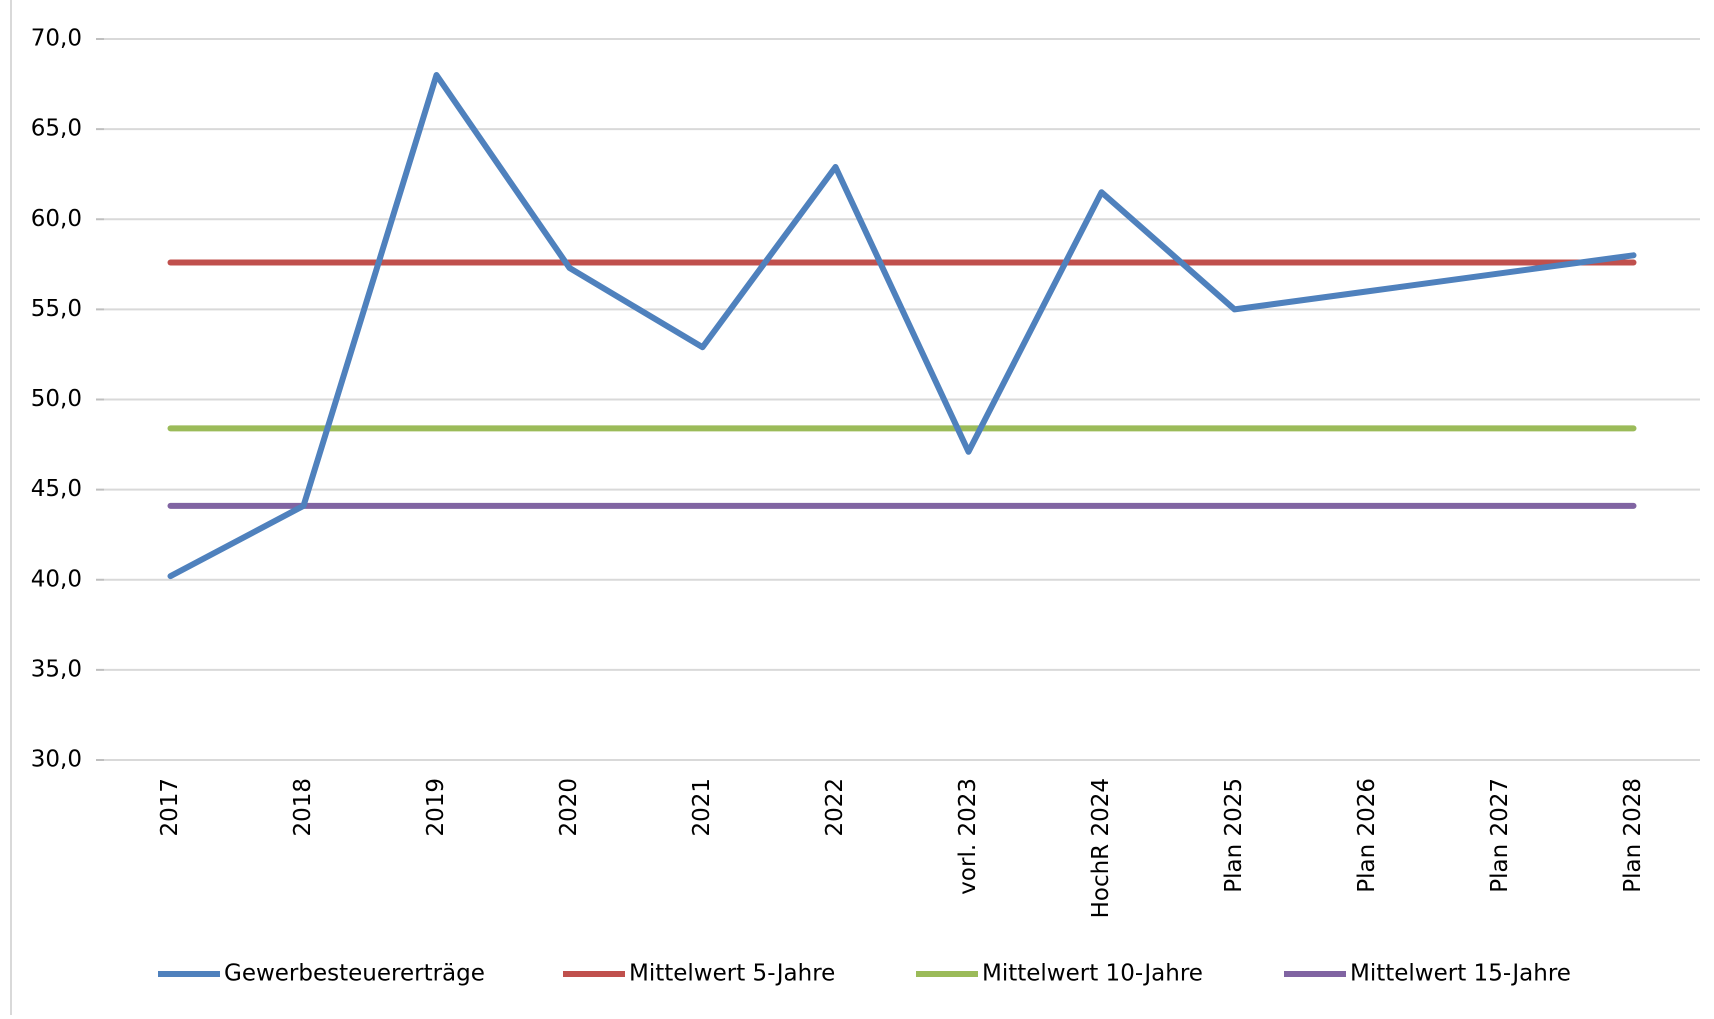 This screenshot has width=1714, height=1019. What do you see at coordinates (56, 669) in the screenshot?
I see `y-tick-label: 35,0` at bounding box center [56, 669].